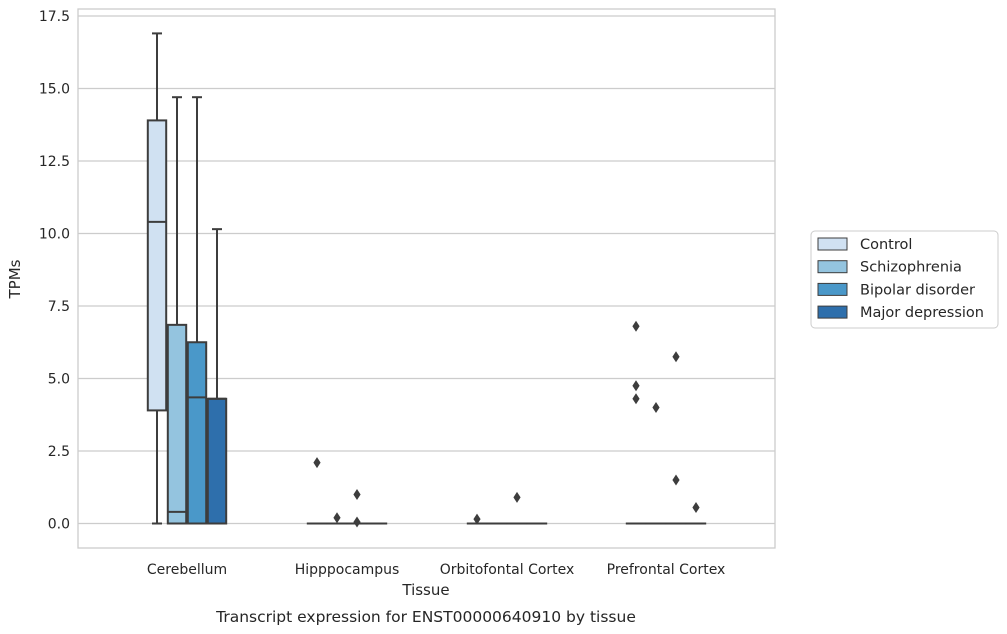  What do you see at coordinates (187, 570) in the screenshot?
I see `x-tick-label: Cerebellum` at bounding box center [187, 570].